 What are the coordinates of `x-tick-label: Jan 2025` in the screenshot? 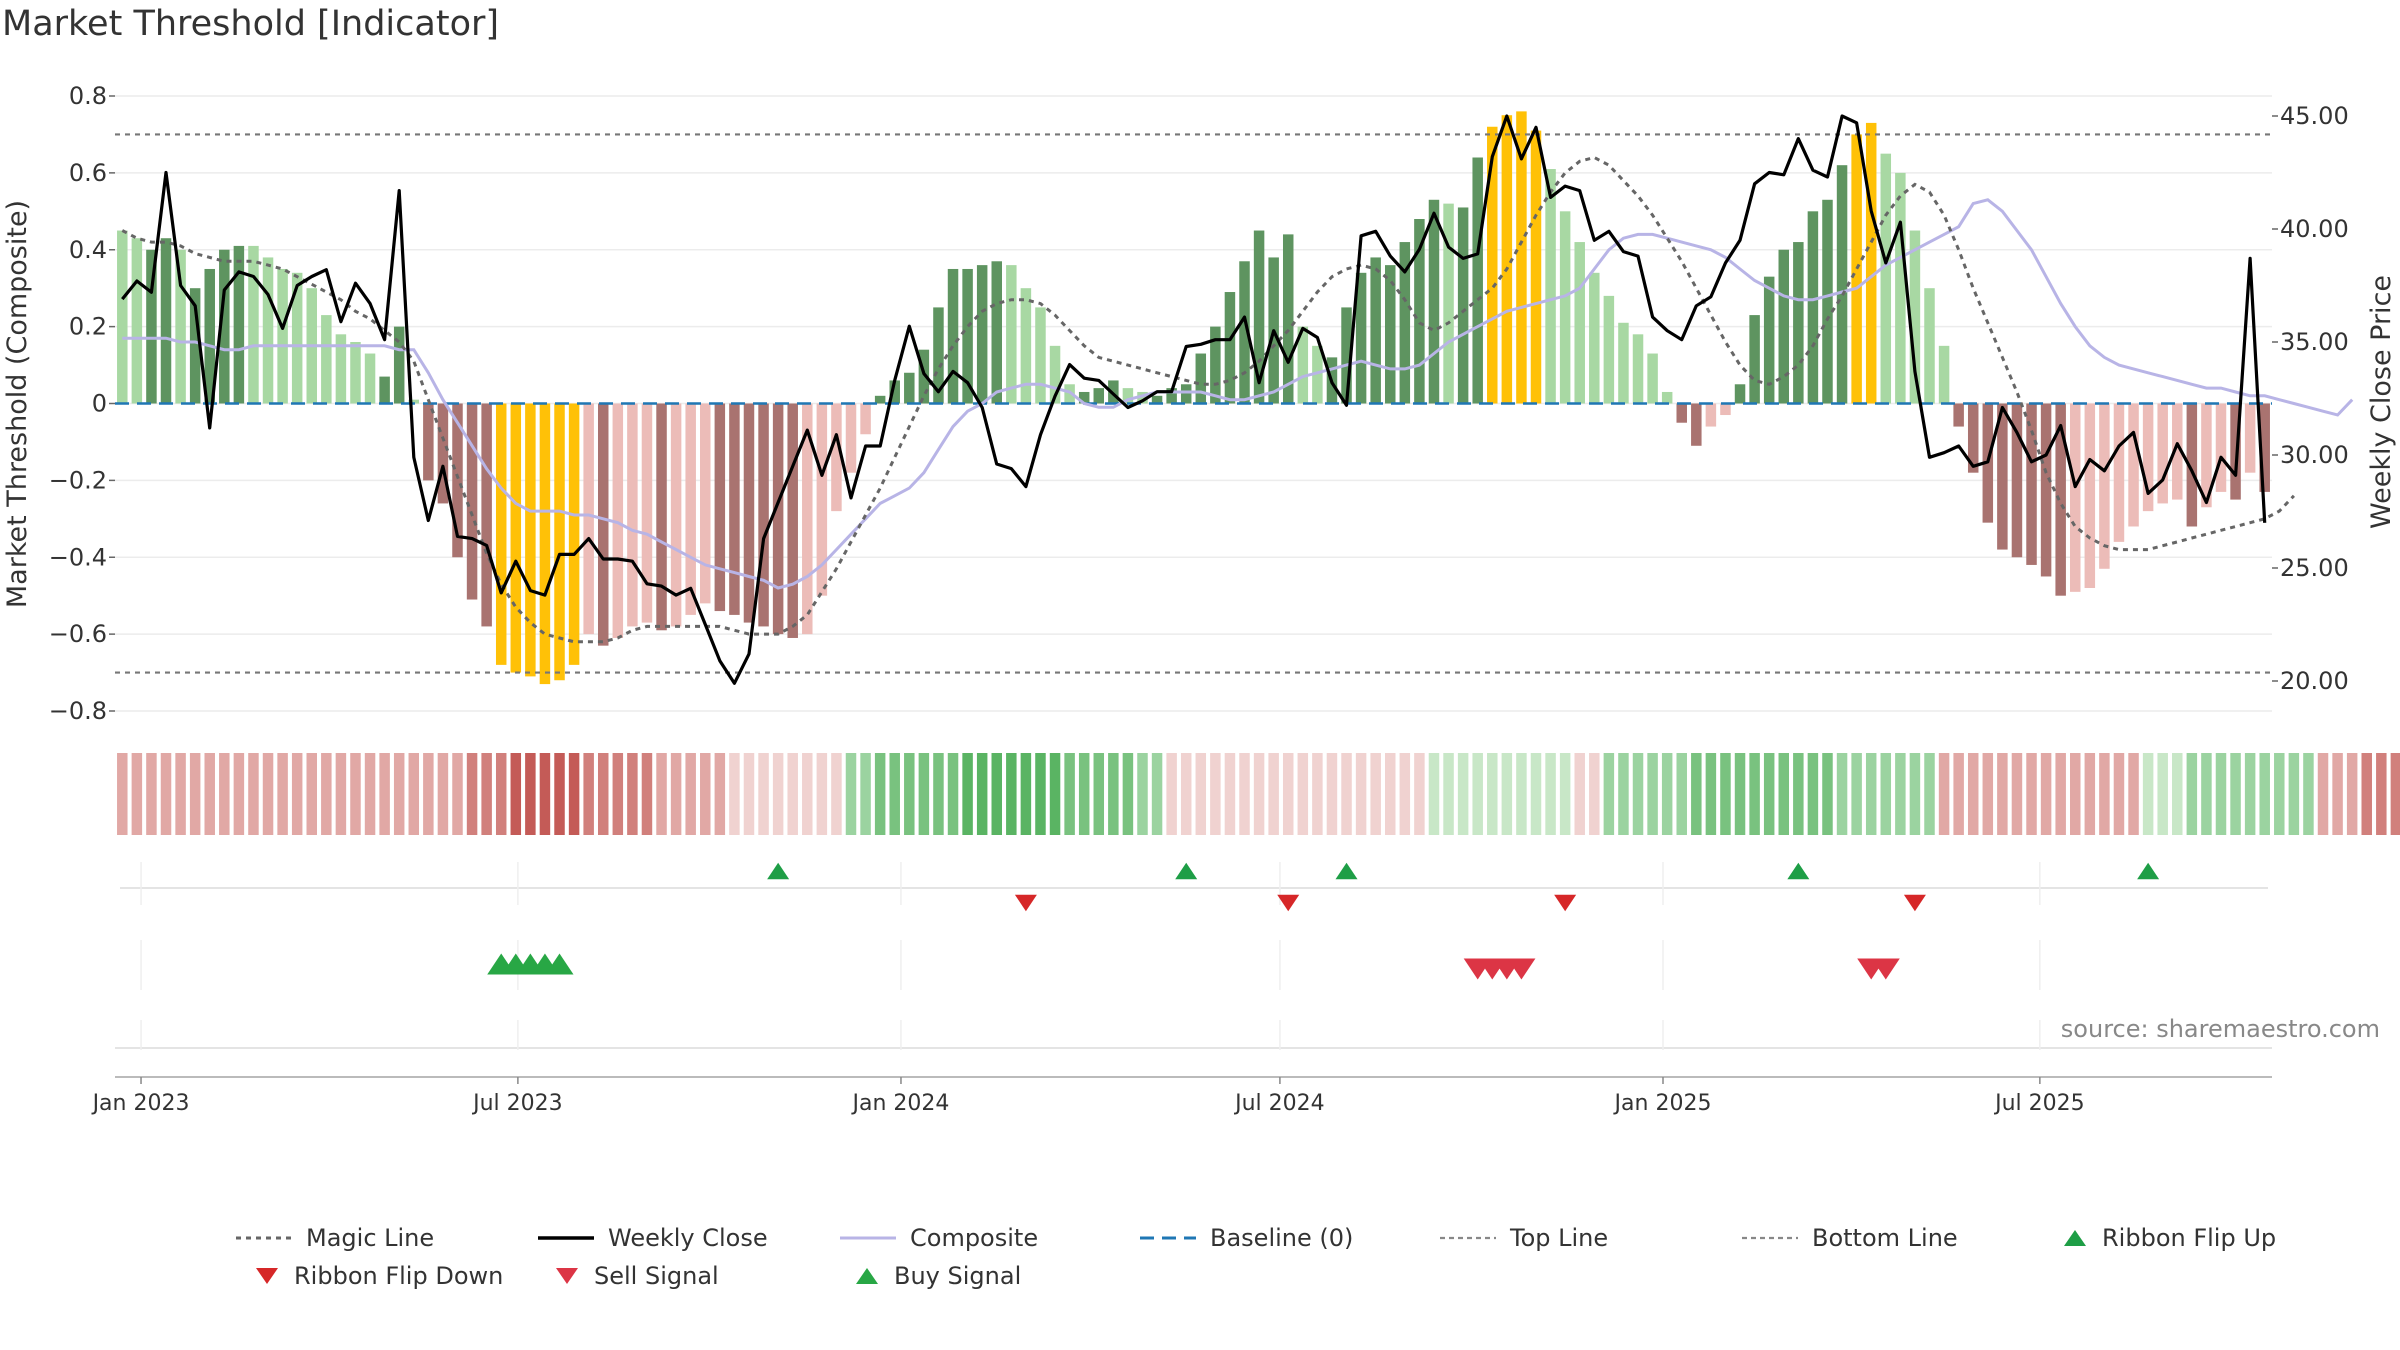 It's located at (1662, 1103).